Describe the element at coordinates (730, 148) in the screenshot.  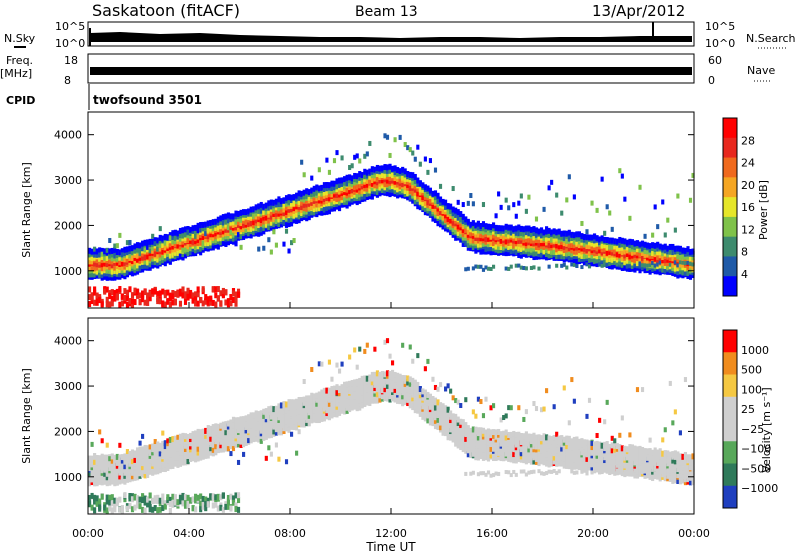
I see `power-colorbar-swatch` at that location.